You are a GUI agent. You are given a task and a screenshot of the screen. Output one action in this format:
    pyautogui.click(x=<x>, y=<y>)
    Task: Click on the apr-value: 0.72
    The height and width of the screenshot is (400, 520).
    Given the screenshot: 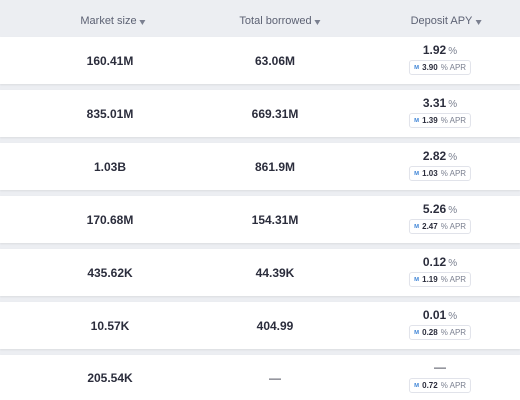 What is the action you would take?
    pyautogui.click(x=430, y=385)
    